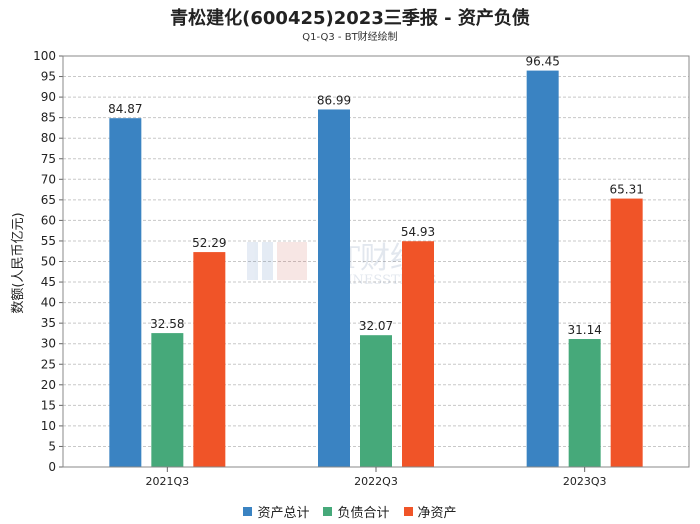 The image size is (700, 524). What do you see at coordinates (48, 138) in the screenshot?
I see `y-tick-label: 80` at bounding box center [48, 138].